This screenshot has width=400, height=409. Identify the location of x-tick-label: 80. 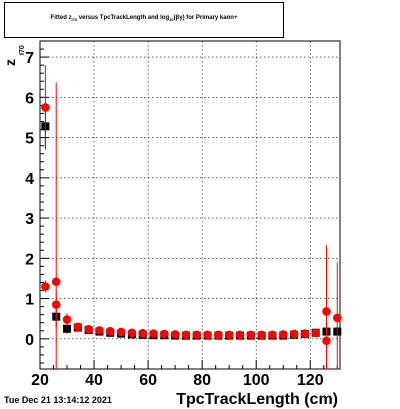
(202, 380).